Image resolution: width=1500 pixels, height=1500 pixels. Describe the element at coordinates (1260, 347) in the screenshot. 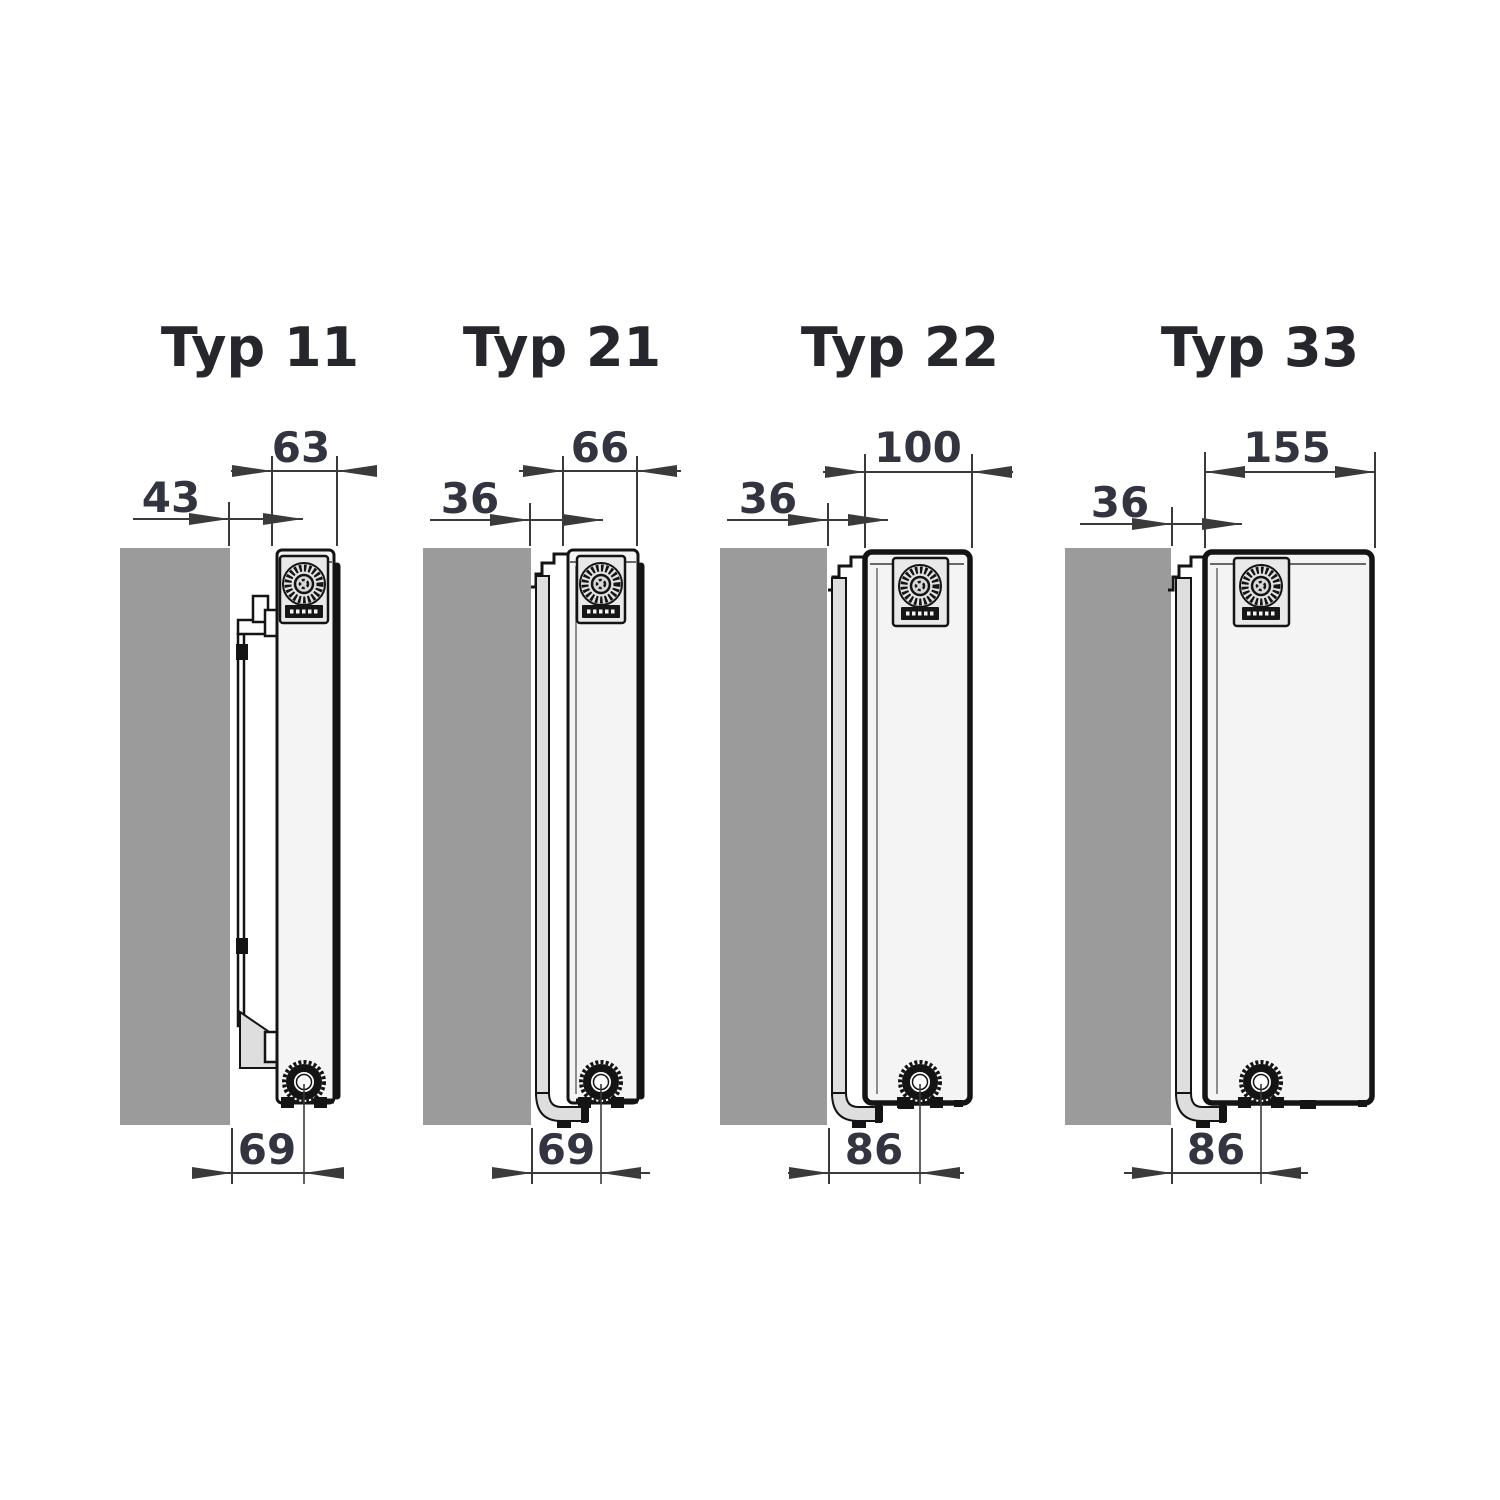

I see `type-title: Typ 33` at that location.